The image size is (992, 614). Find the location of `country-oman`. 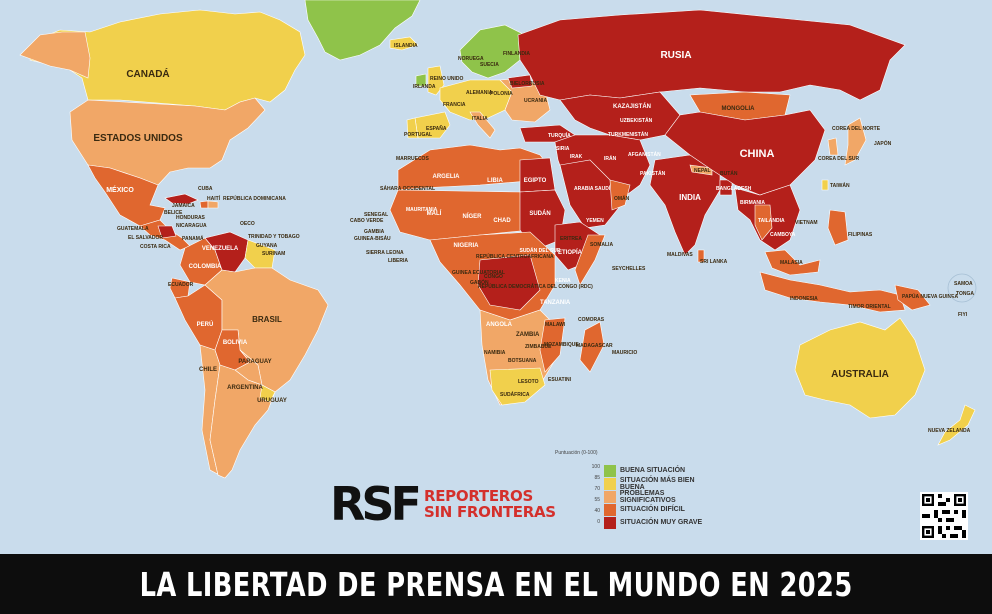

country-oman is located at coordinates (620, 195).